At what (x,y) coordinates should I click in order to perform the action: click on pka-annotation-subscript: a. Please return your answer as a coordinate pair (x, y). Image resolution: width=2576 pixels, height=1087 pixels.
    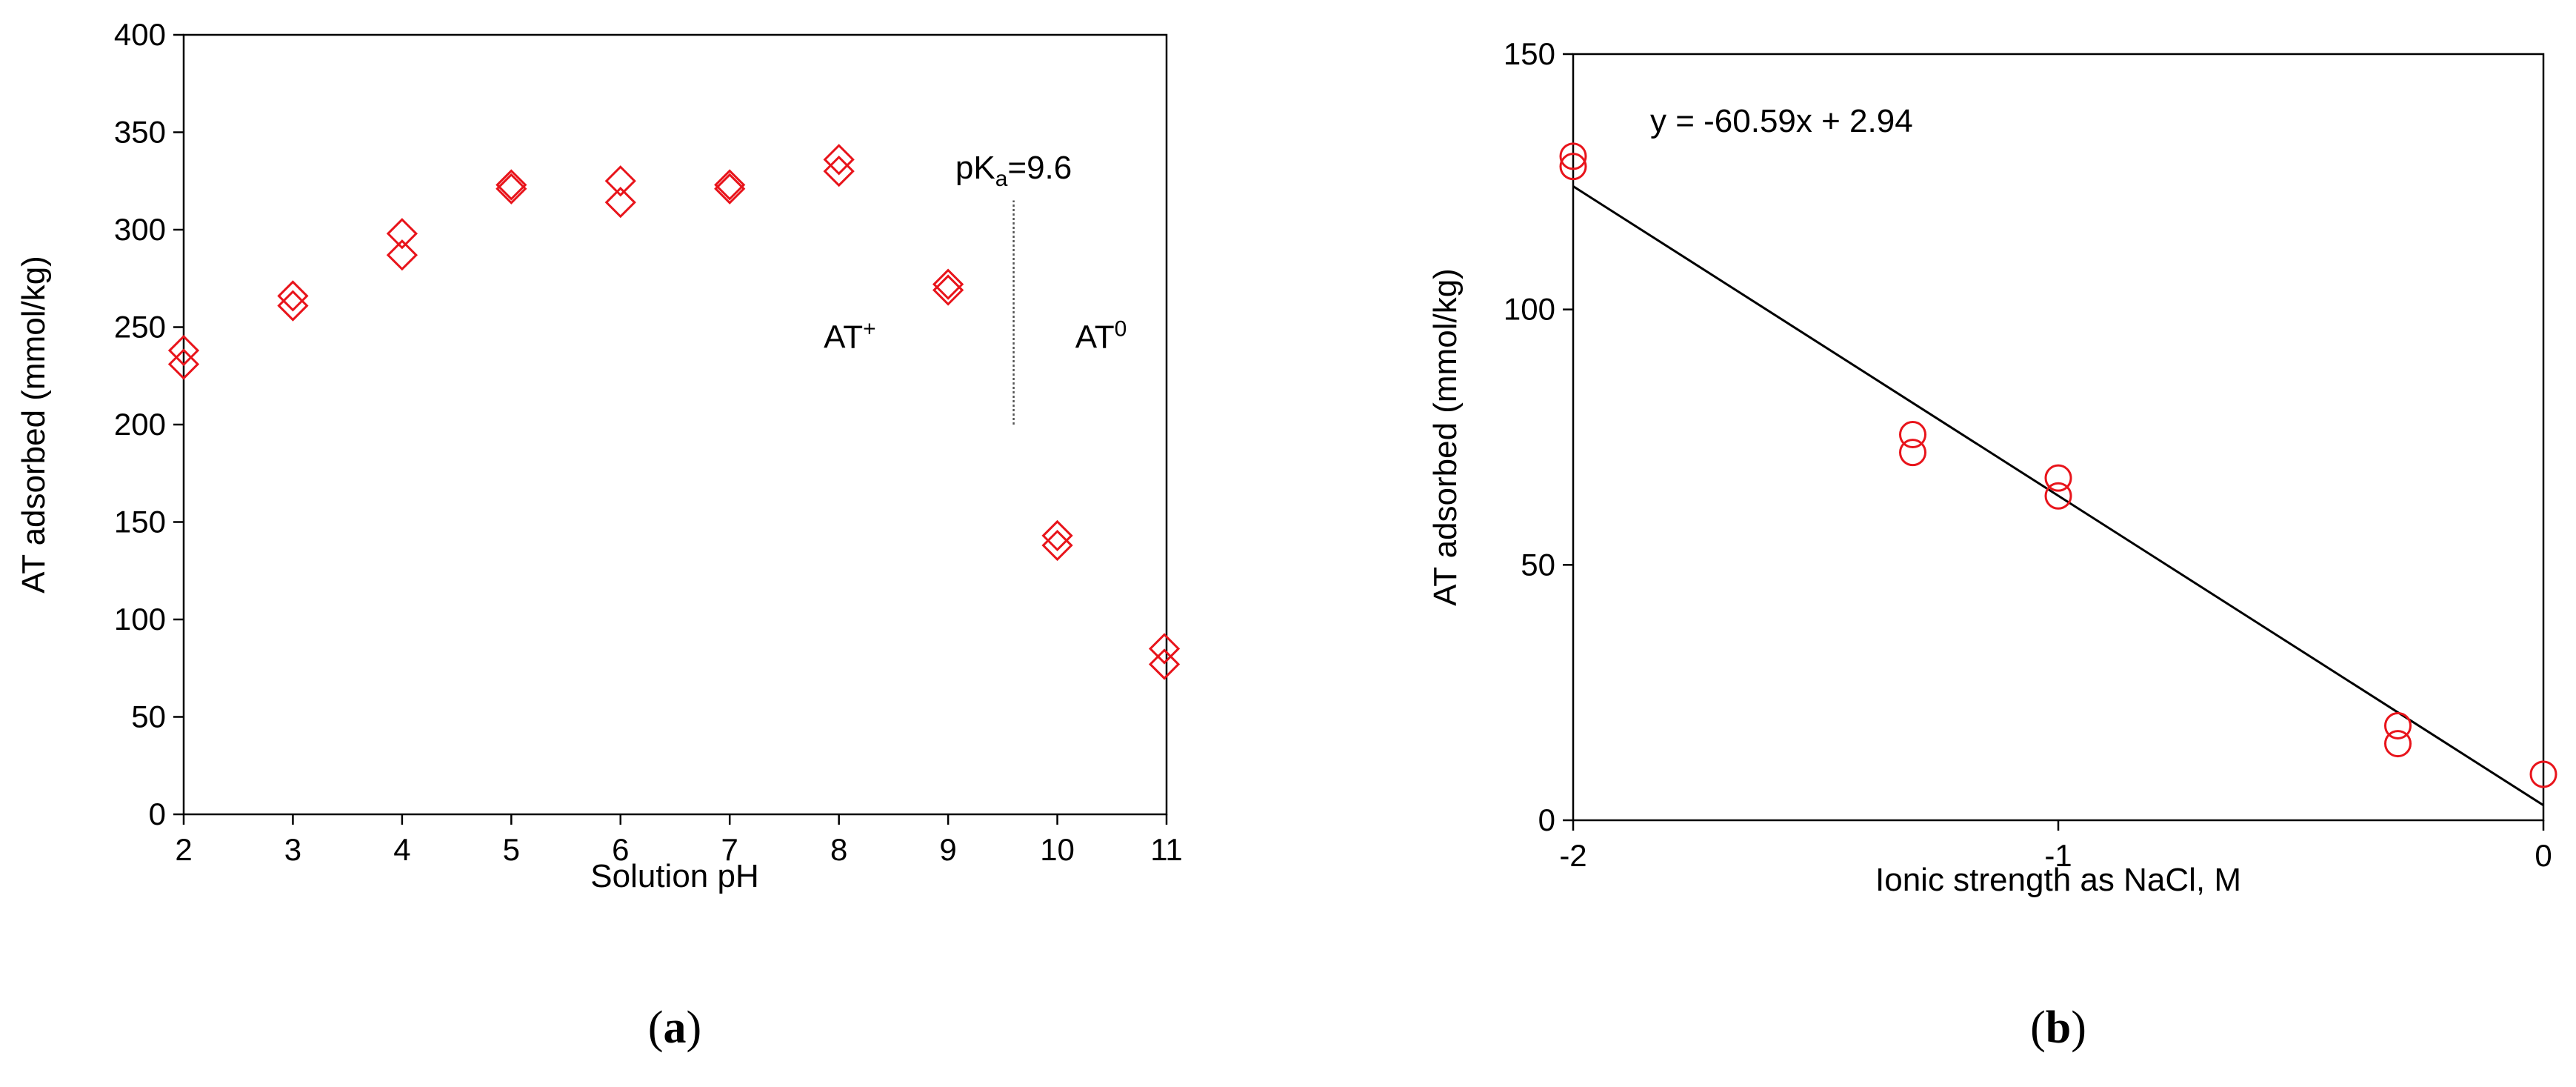
    Looking at the image, I should click on (1001, 179).